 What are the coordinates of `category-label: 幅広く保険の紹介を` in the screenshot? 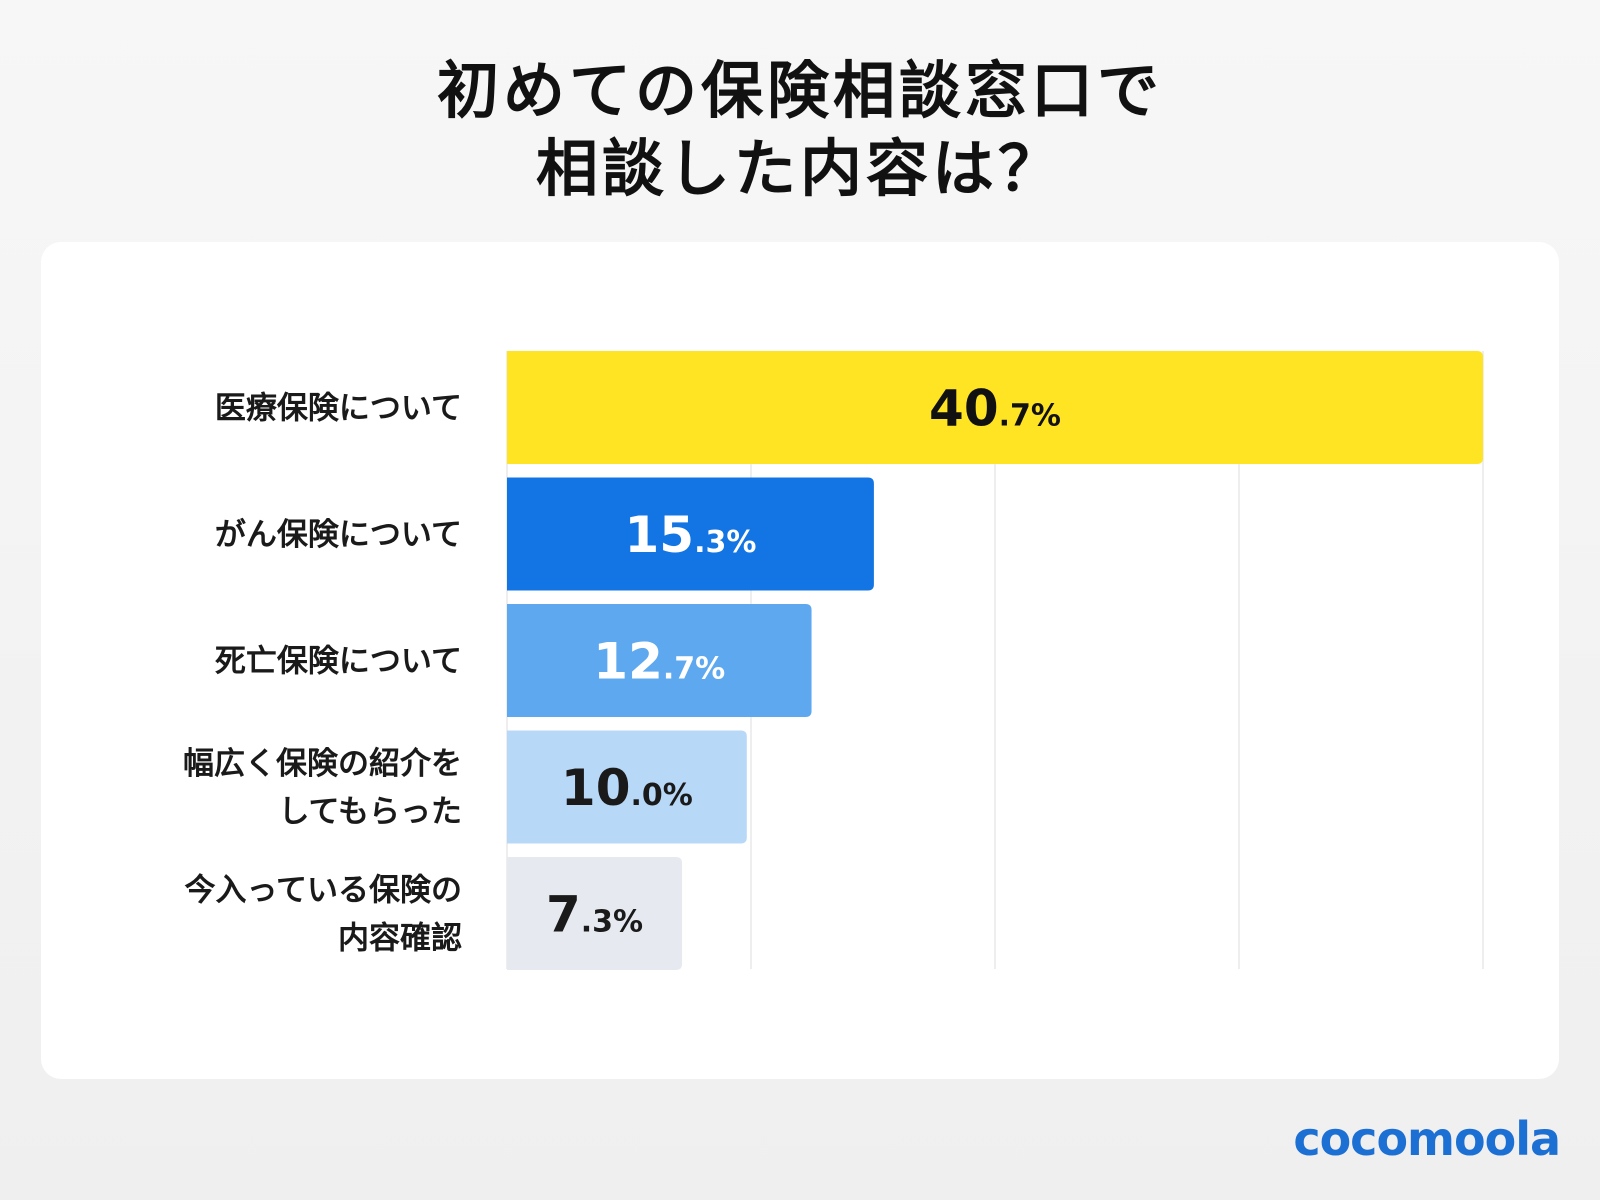 It's located at (322, 764).